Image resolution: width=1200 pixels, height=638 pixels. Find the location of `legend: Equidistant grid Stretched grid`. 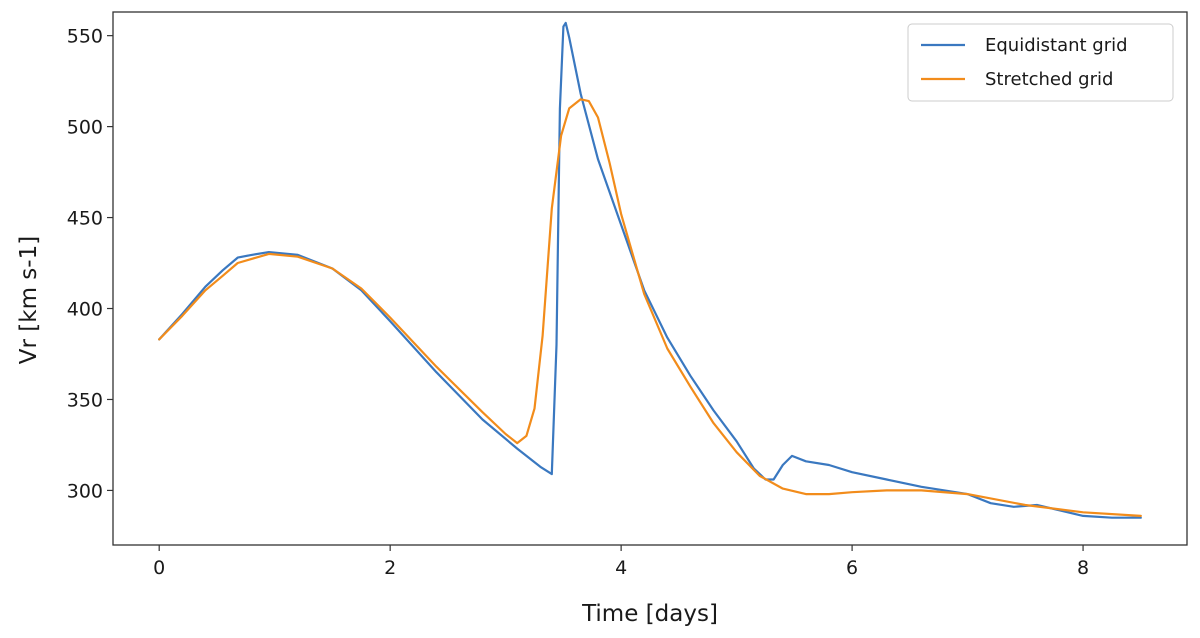

legend: Equidistant grid Stretched grid is located at coordinates (1040, 62).